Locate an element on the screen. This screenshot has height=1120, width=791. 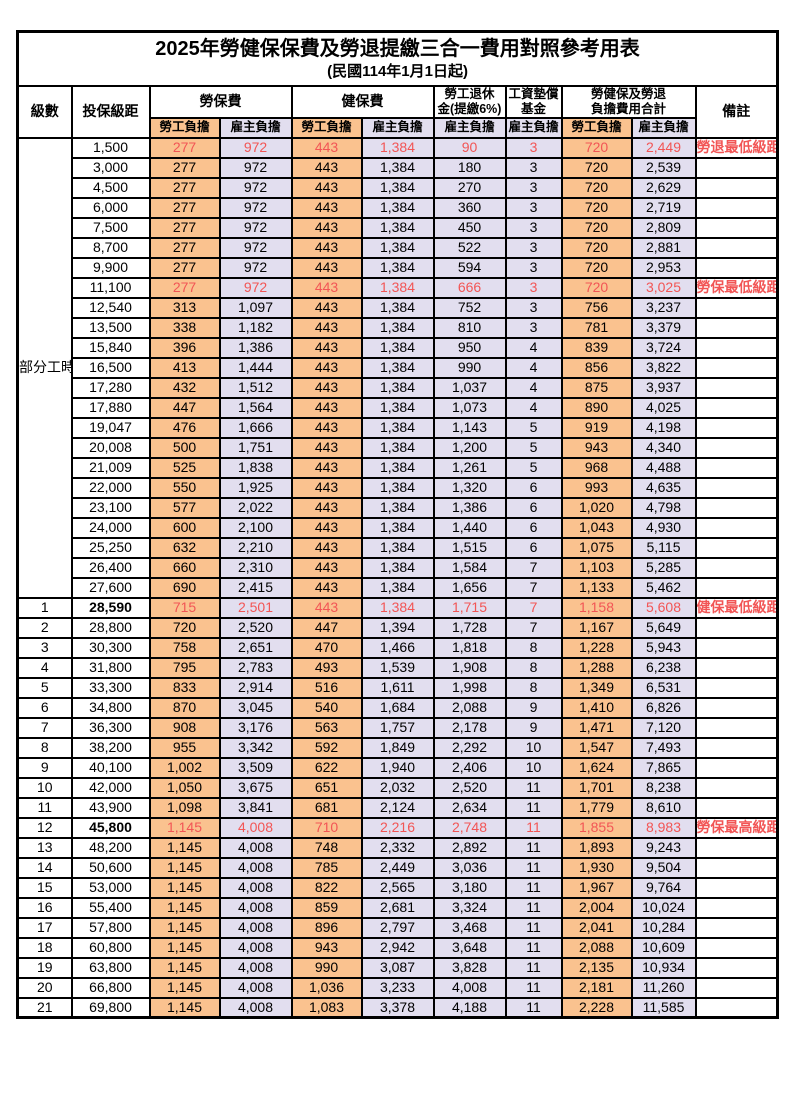
cell-value: 972 is located at coordinates (255, 247).